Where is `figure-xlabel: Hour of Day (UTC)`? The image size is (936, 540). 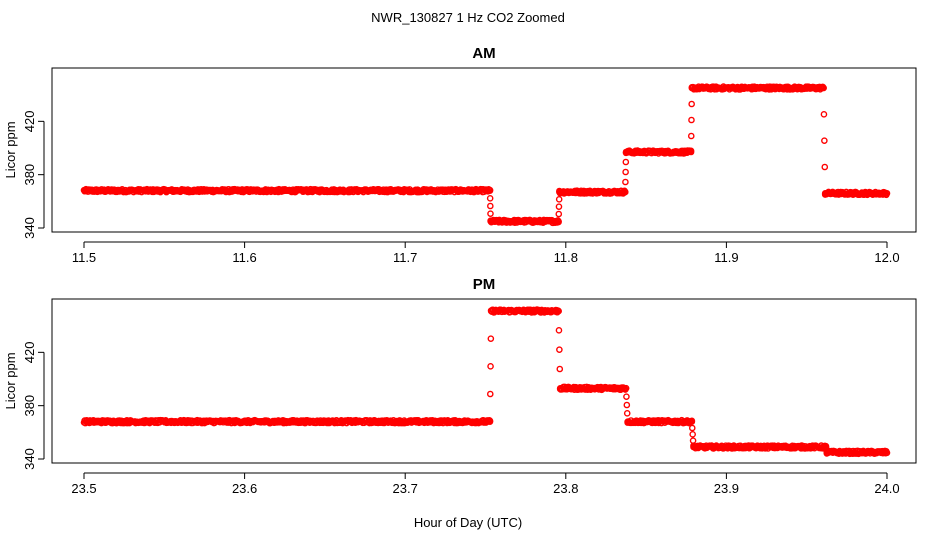 figure-xlabel: Hour of Day (UTC) is located at coordinates (468, 522).